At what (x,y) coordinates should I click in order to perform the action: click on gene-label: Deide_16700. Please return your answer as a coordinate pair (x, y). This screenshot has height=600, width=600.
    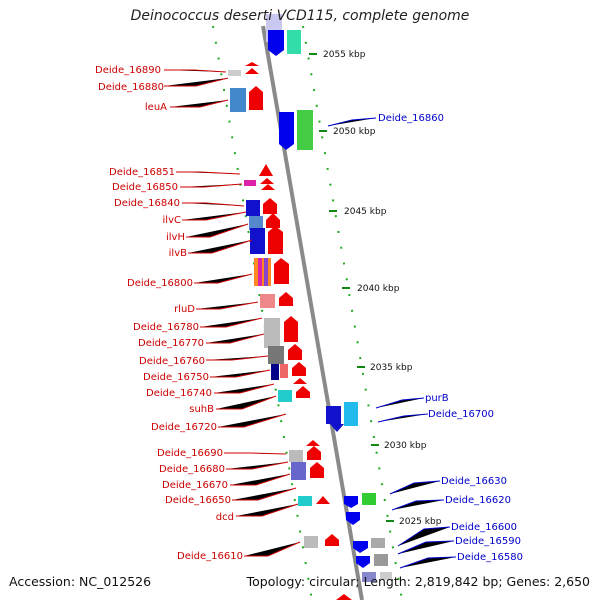
    Looking at the image, I should click on (461, 414).